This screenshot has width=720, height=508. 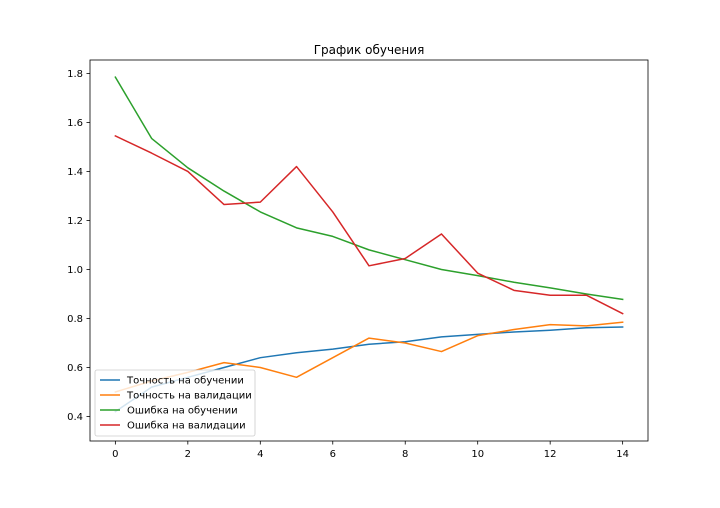 What do you see at coordinates (75, 319) in the screenshot?
I see `y-tick-label: 0.8` at bounding box center [75, 319].